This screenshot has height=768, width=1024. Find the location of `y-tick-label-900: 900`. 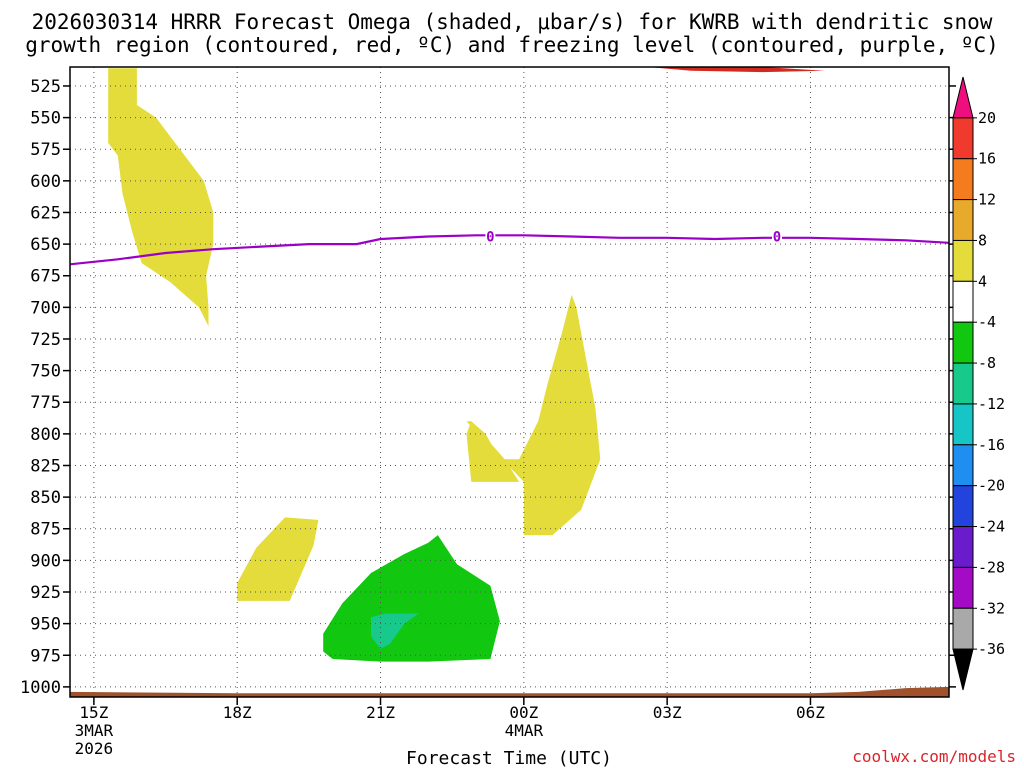

y-tick-label-900: 900 is located at coordinates (45, 561).